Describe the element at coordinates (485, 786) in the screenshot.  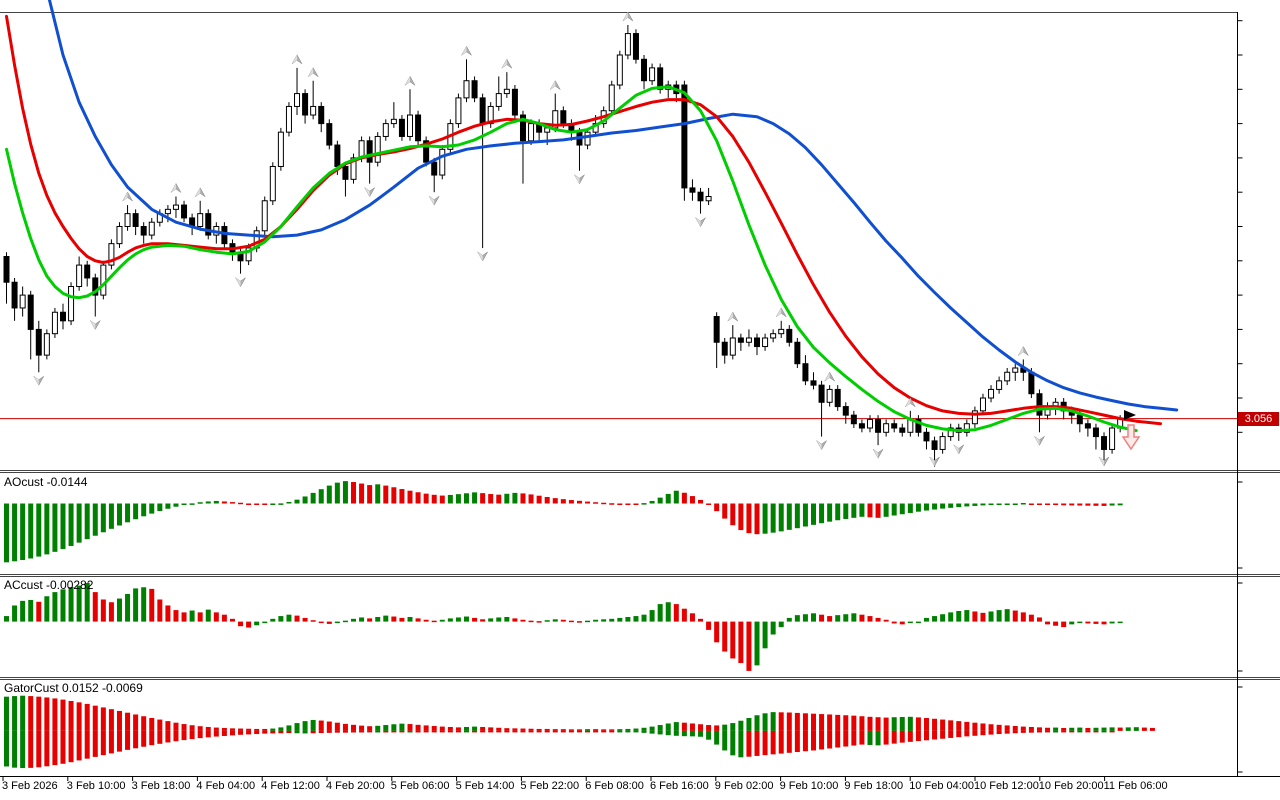
I see `time-tick-label: 5 Feb 14:00` at that location.